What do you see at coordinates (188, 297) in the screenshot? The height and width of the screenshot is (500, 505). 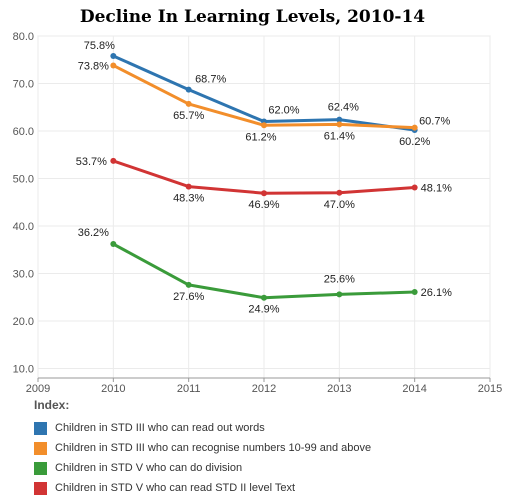 I see `data-label: 27.6%` at bounding box center [188, 297].